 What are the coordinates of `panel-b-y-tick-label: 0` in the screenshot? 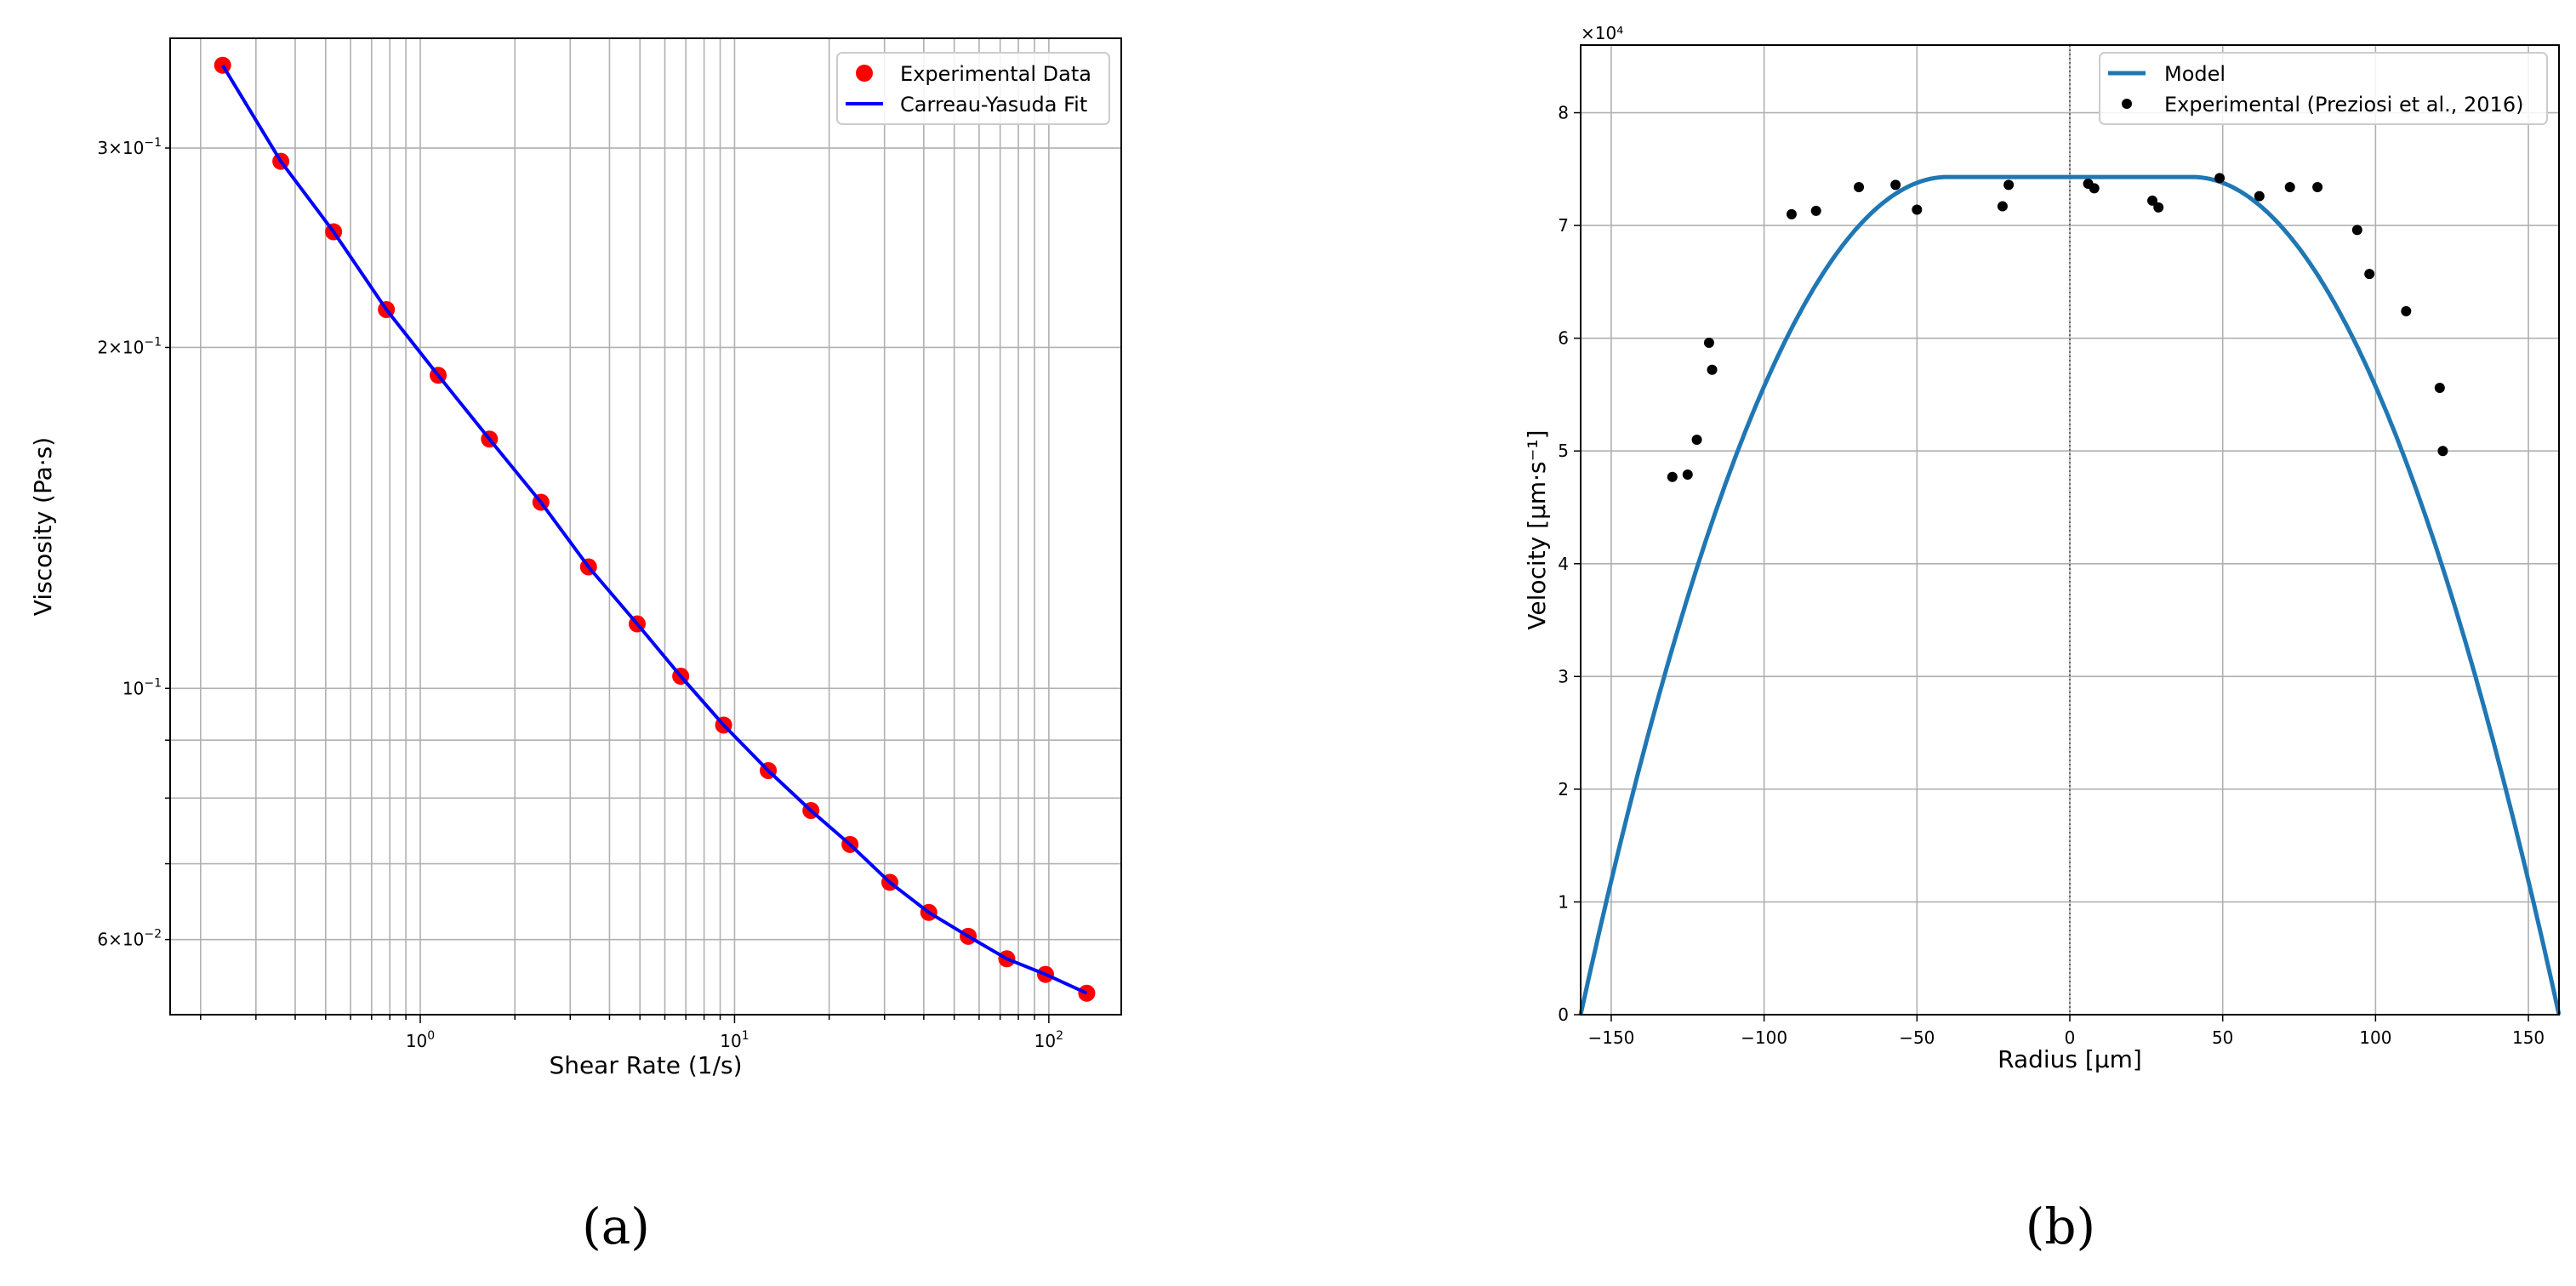 It's located at (1563, 1015).